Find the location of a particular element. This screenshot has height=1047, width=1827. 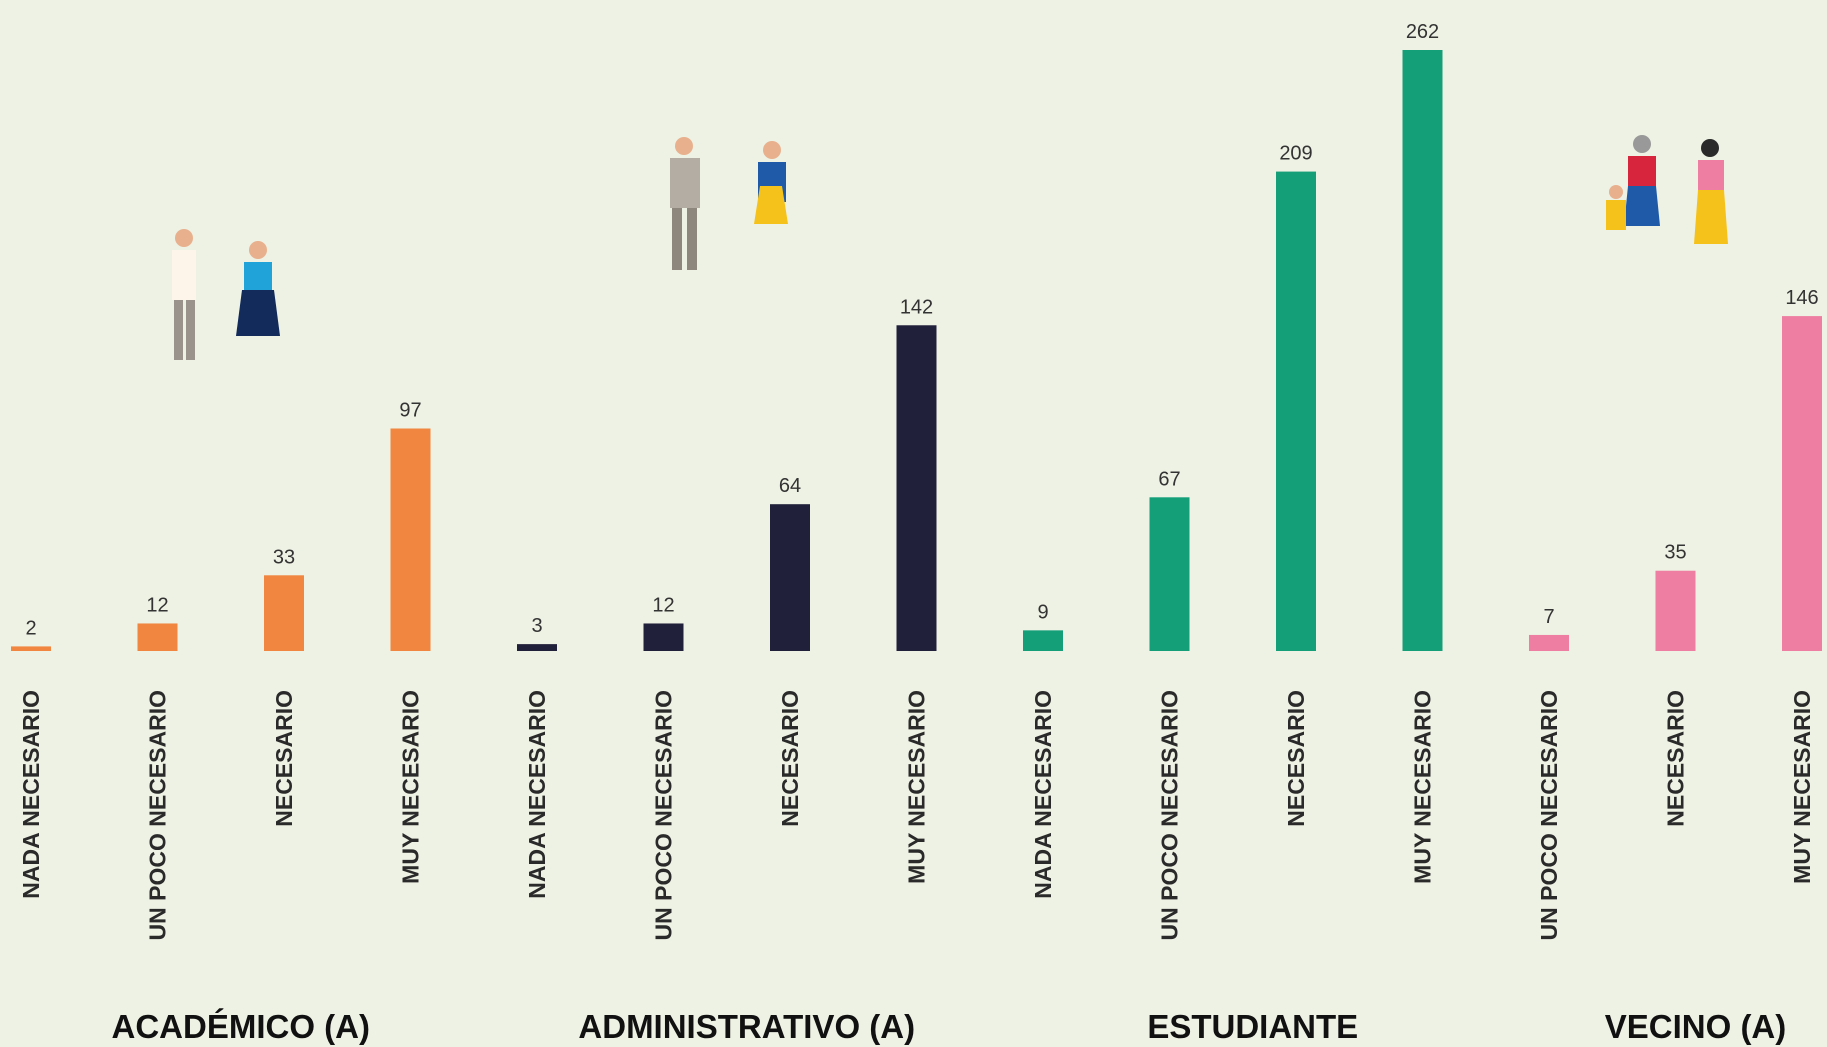

group-label: ADMINISTRATIVO (A) is located at coordinates (746, 1026).